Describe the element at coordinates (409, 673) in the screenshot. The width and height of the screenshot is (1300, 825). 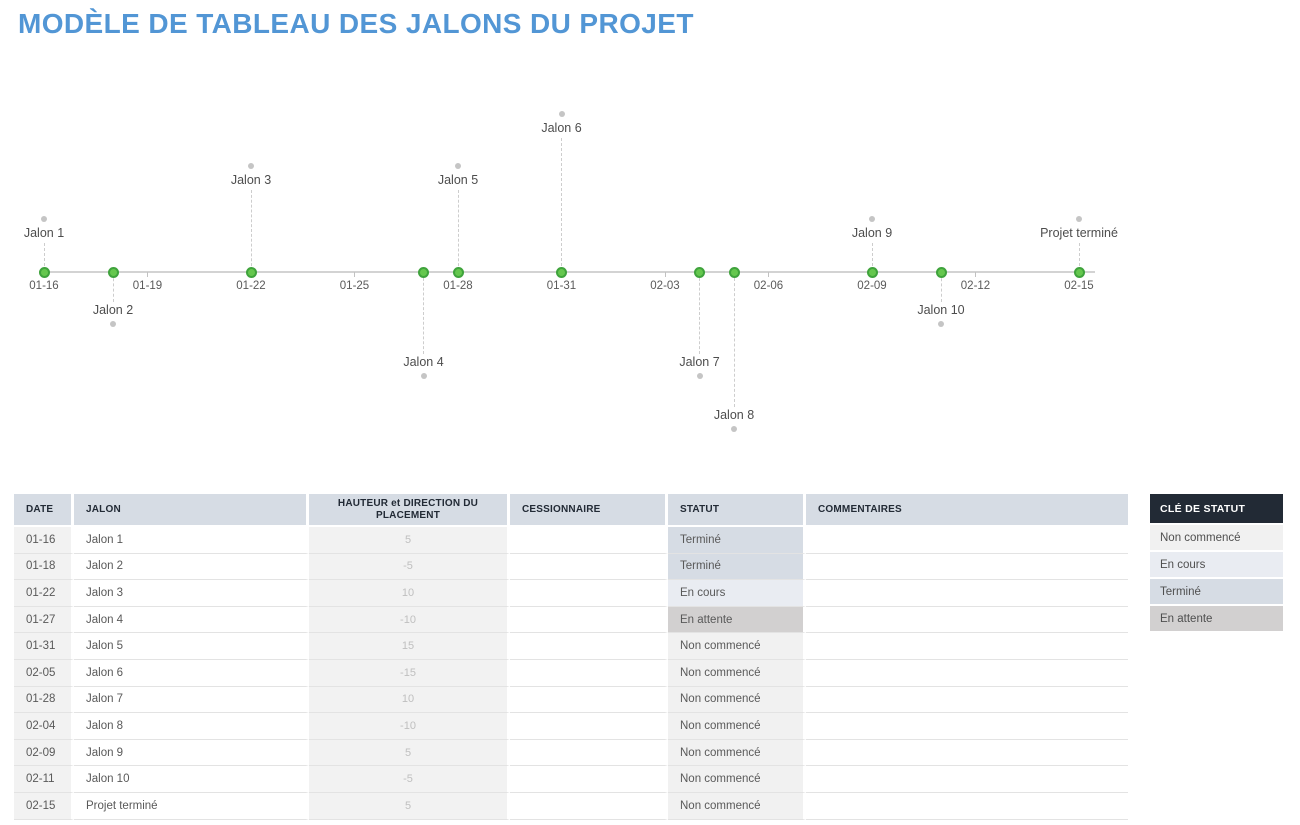
I see `cell-hauteur: -15` at that location.